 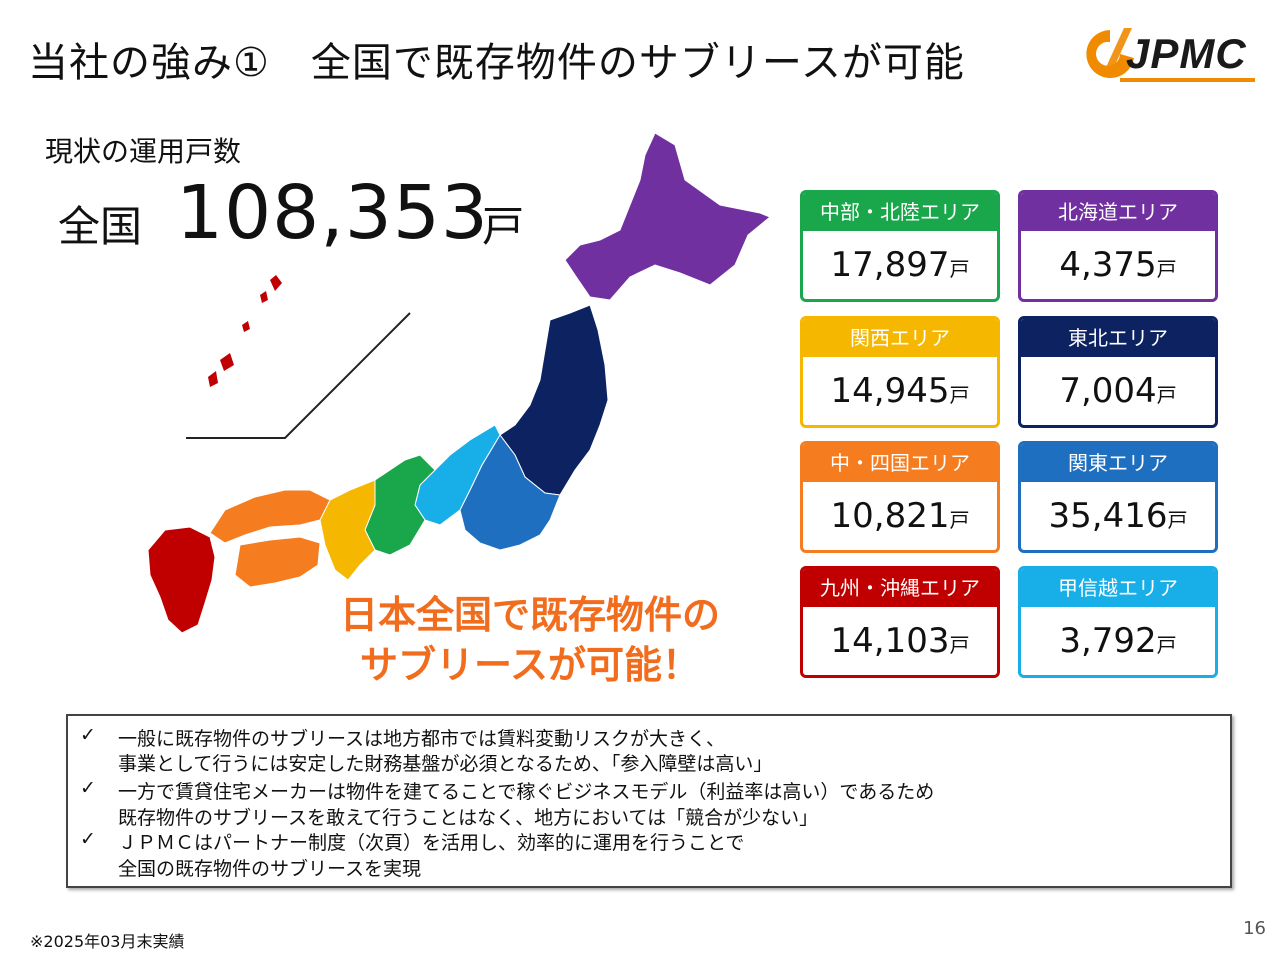 I want to click on logo-text: JPMC, so click(x=1186, y=53).